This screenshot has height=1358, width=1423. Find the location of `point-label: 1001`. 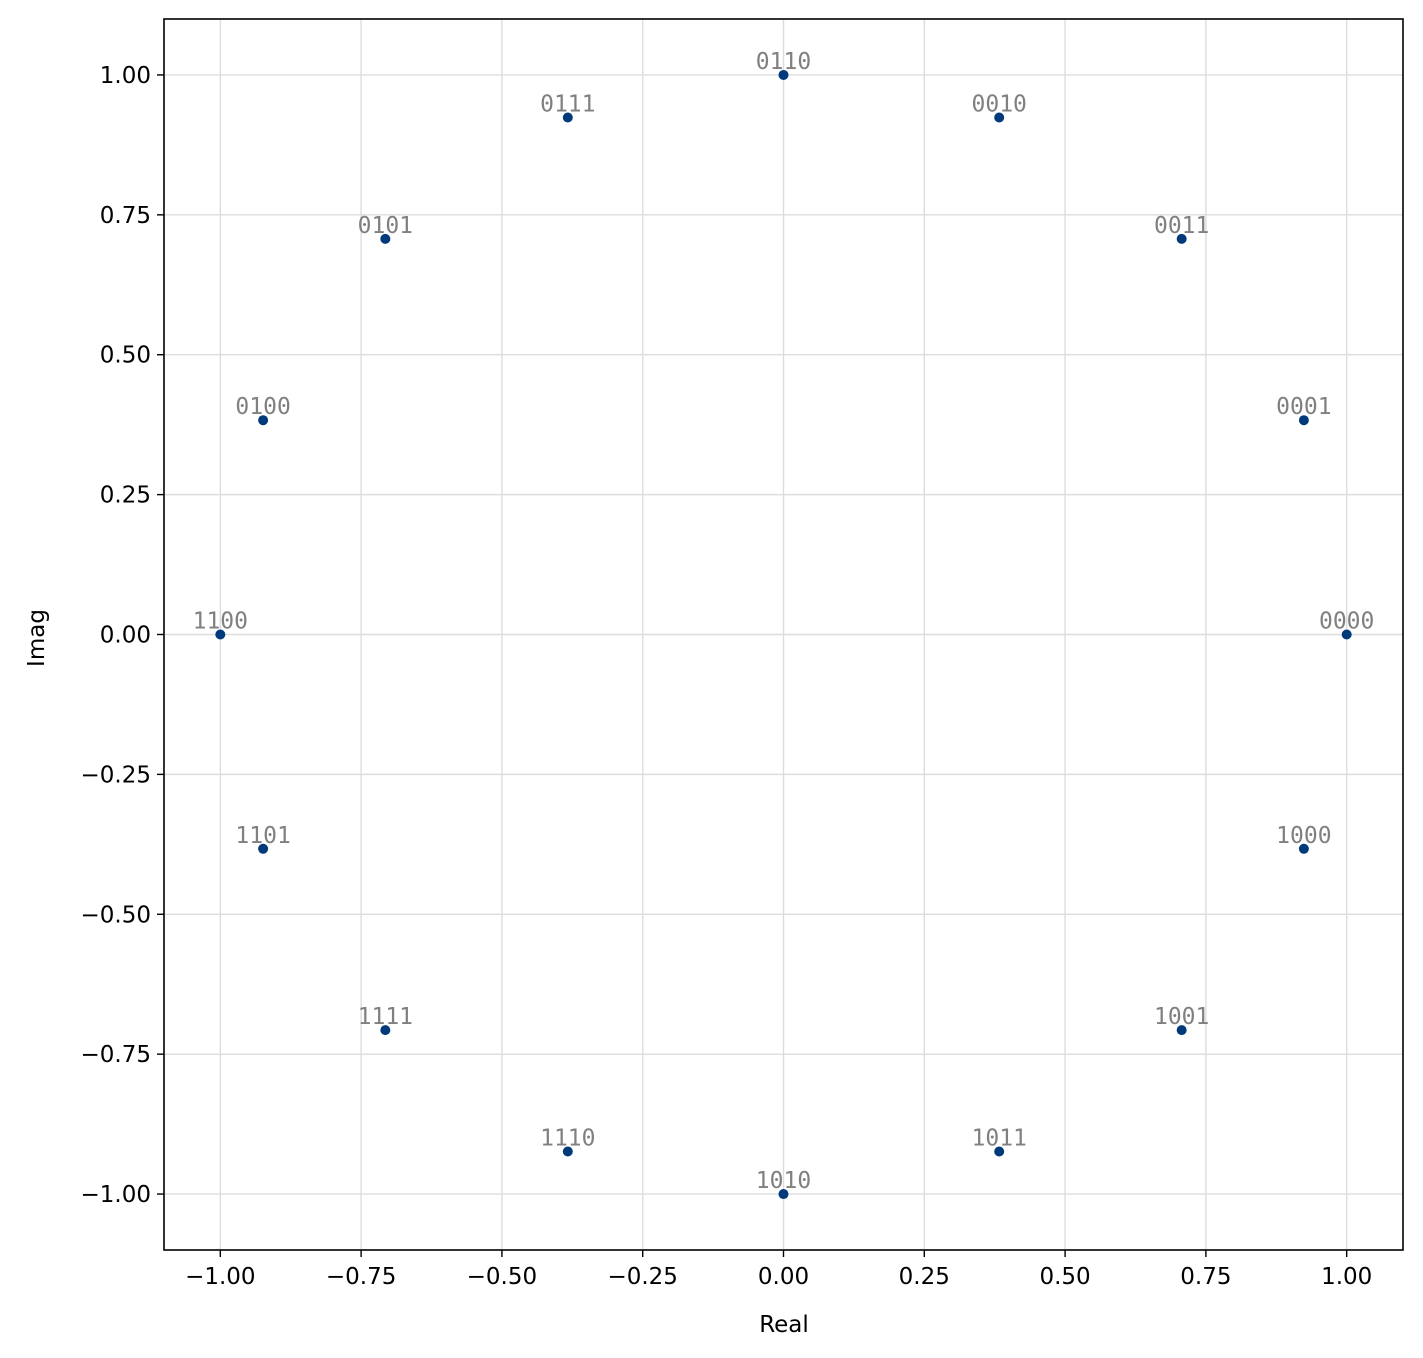

point-label: 1001 is located at coordinates (1181, 1017).